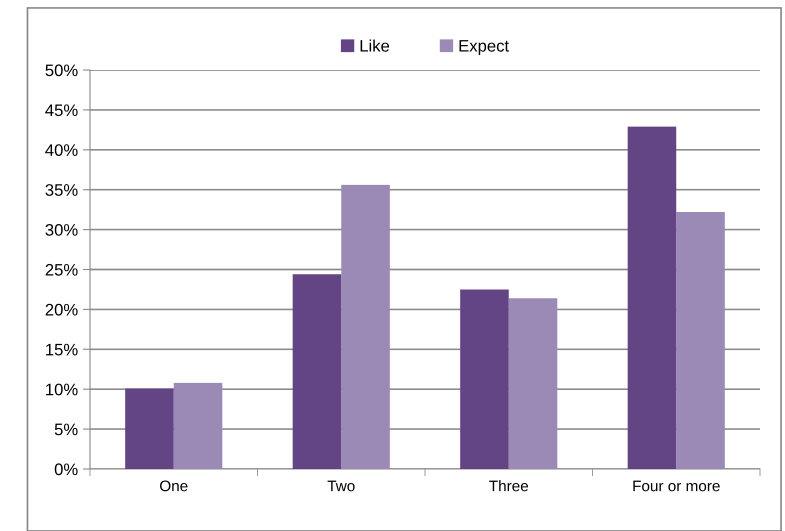 Image resolution: width=785 pixels, height=531 pixels. What do you see at coordinates (174, 486) in the screenshot?
I see `x-tick-label: One` at bounding box center [174, 486].